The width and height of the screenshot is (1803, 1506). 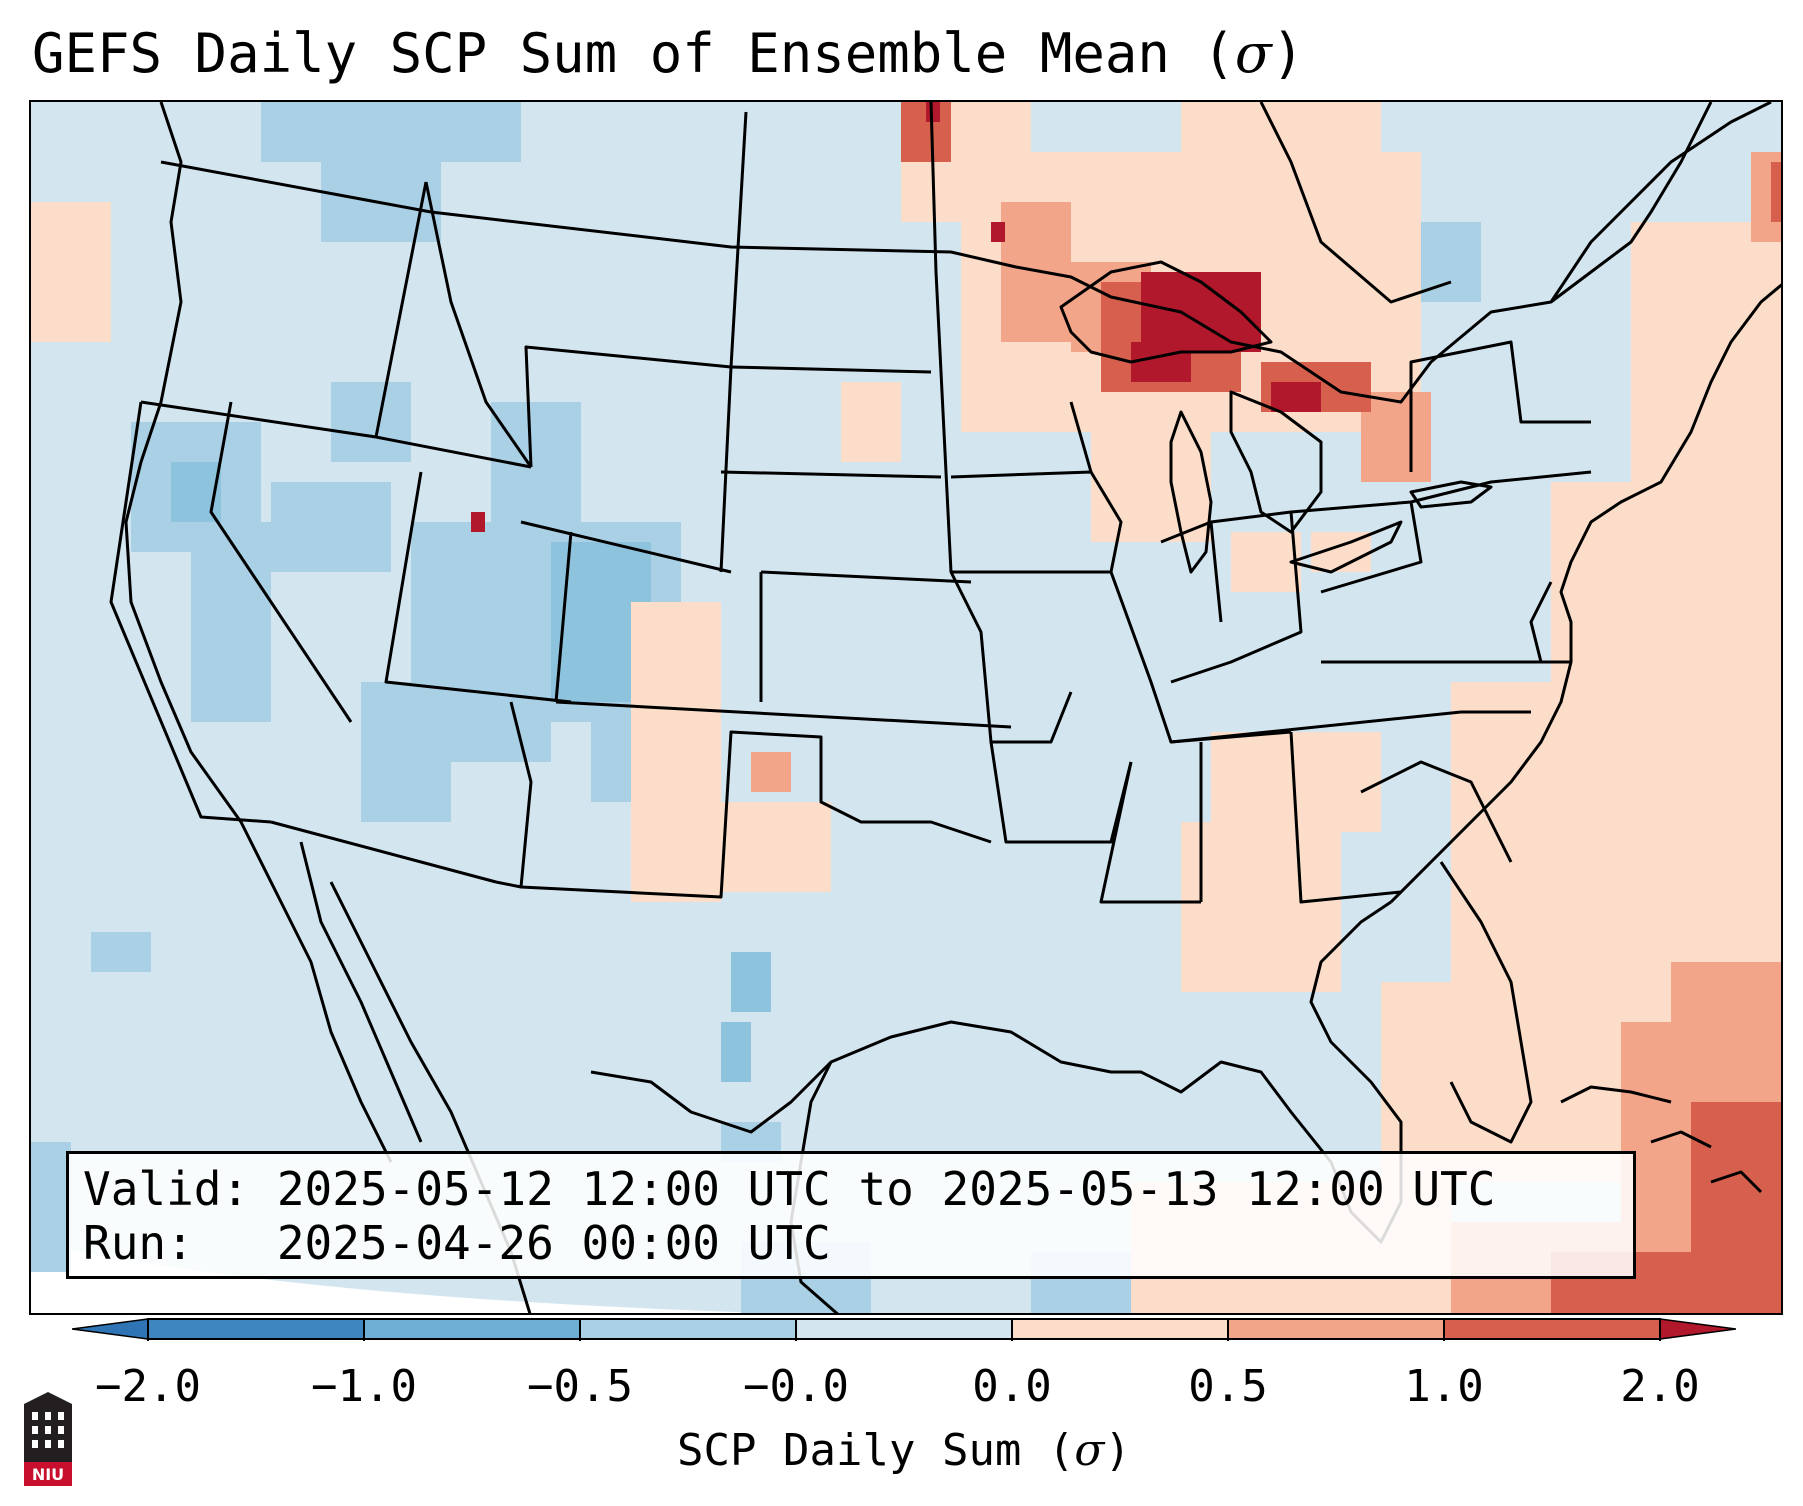 I want to click on run-time-text: Run: 2025-04-26 00:00 UTC, so click(x=457, y=1243).